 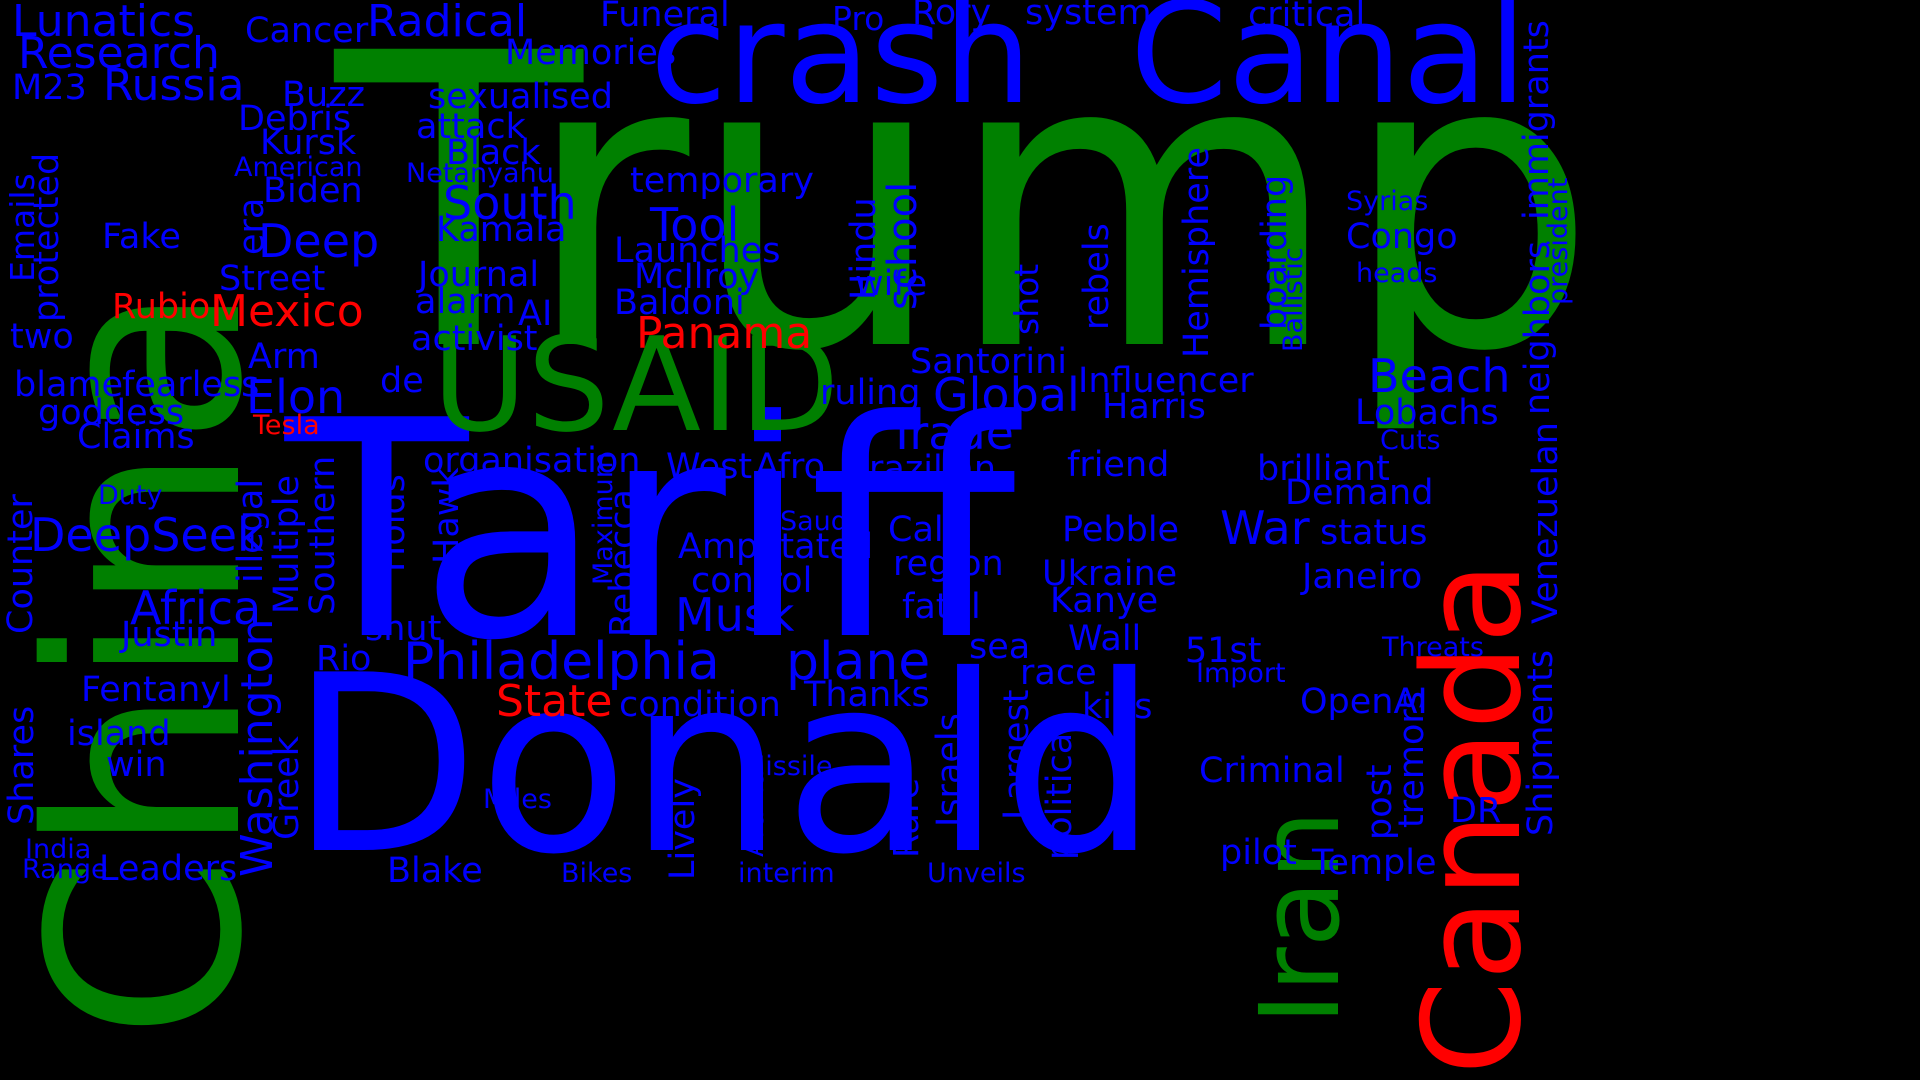 What do you see at coordinates (907, 817) in the screenshot?
I see `word-rare: Rare` at bounding box center [907, 817].